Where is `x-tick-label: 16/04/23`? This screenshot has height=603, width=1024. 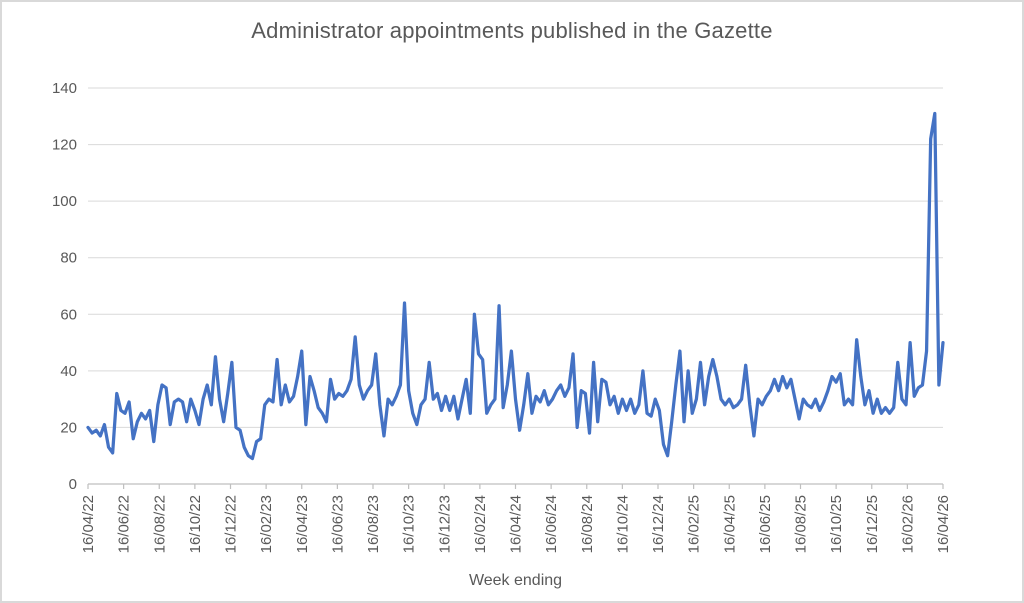 x-tick-label: 16/04/23 is located at coordinates (302, 524).